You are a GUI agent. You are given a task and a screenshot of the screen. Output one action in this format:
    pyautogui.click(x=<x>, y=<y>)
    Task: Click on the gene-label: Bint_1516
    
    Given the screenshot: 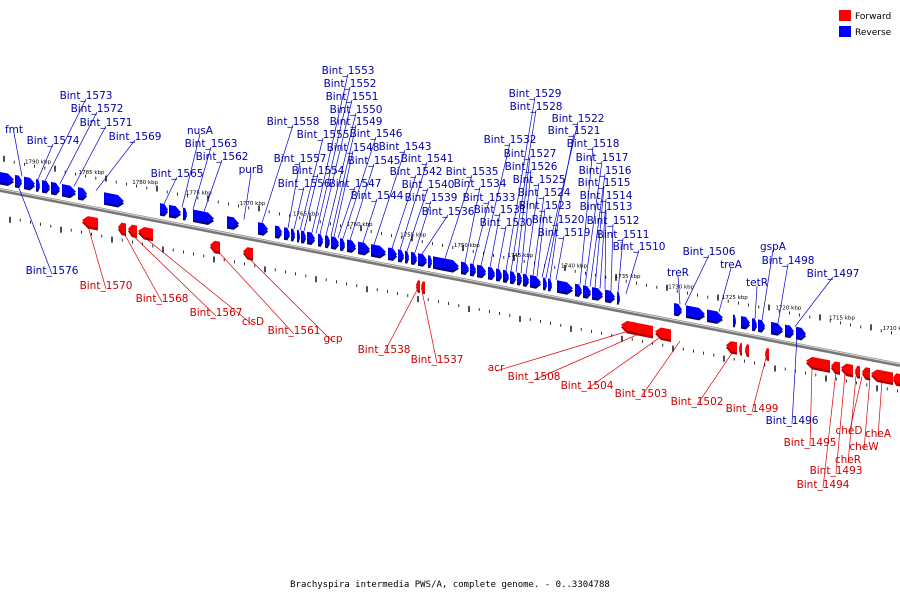 What is the action you would take?
    pyautogui.click(x=605, y=171)
    